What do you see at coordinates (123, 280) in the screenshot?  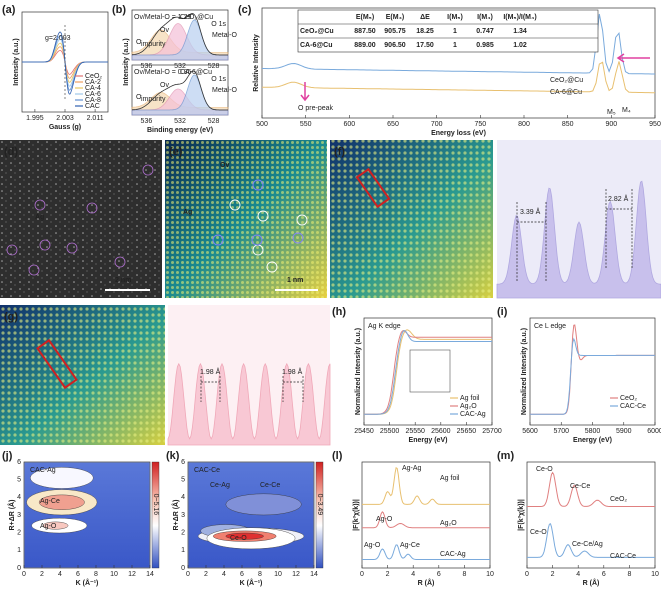 I see `annotation: 2 nm` at bounding box center [123, 280].